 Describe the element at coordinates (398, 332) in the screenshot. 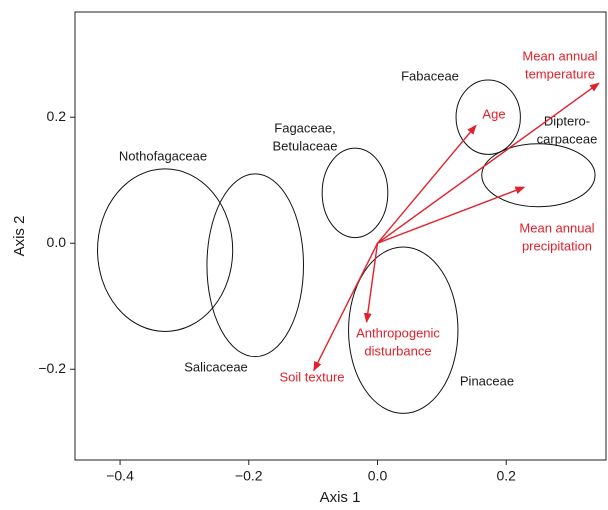

I see `vector-label: Anthropogenic` at that location.